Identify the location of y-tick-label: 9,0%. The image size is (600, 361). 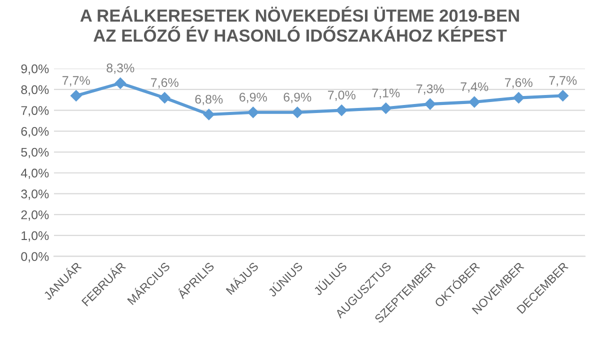
(35, 69).